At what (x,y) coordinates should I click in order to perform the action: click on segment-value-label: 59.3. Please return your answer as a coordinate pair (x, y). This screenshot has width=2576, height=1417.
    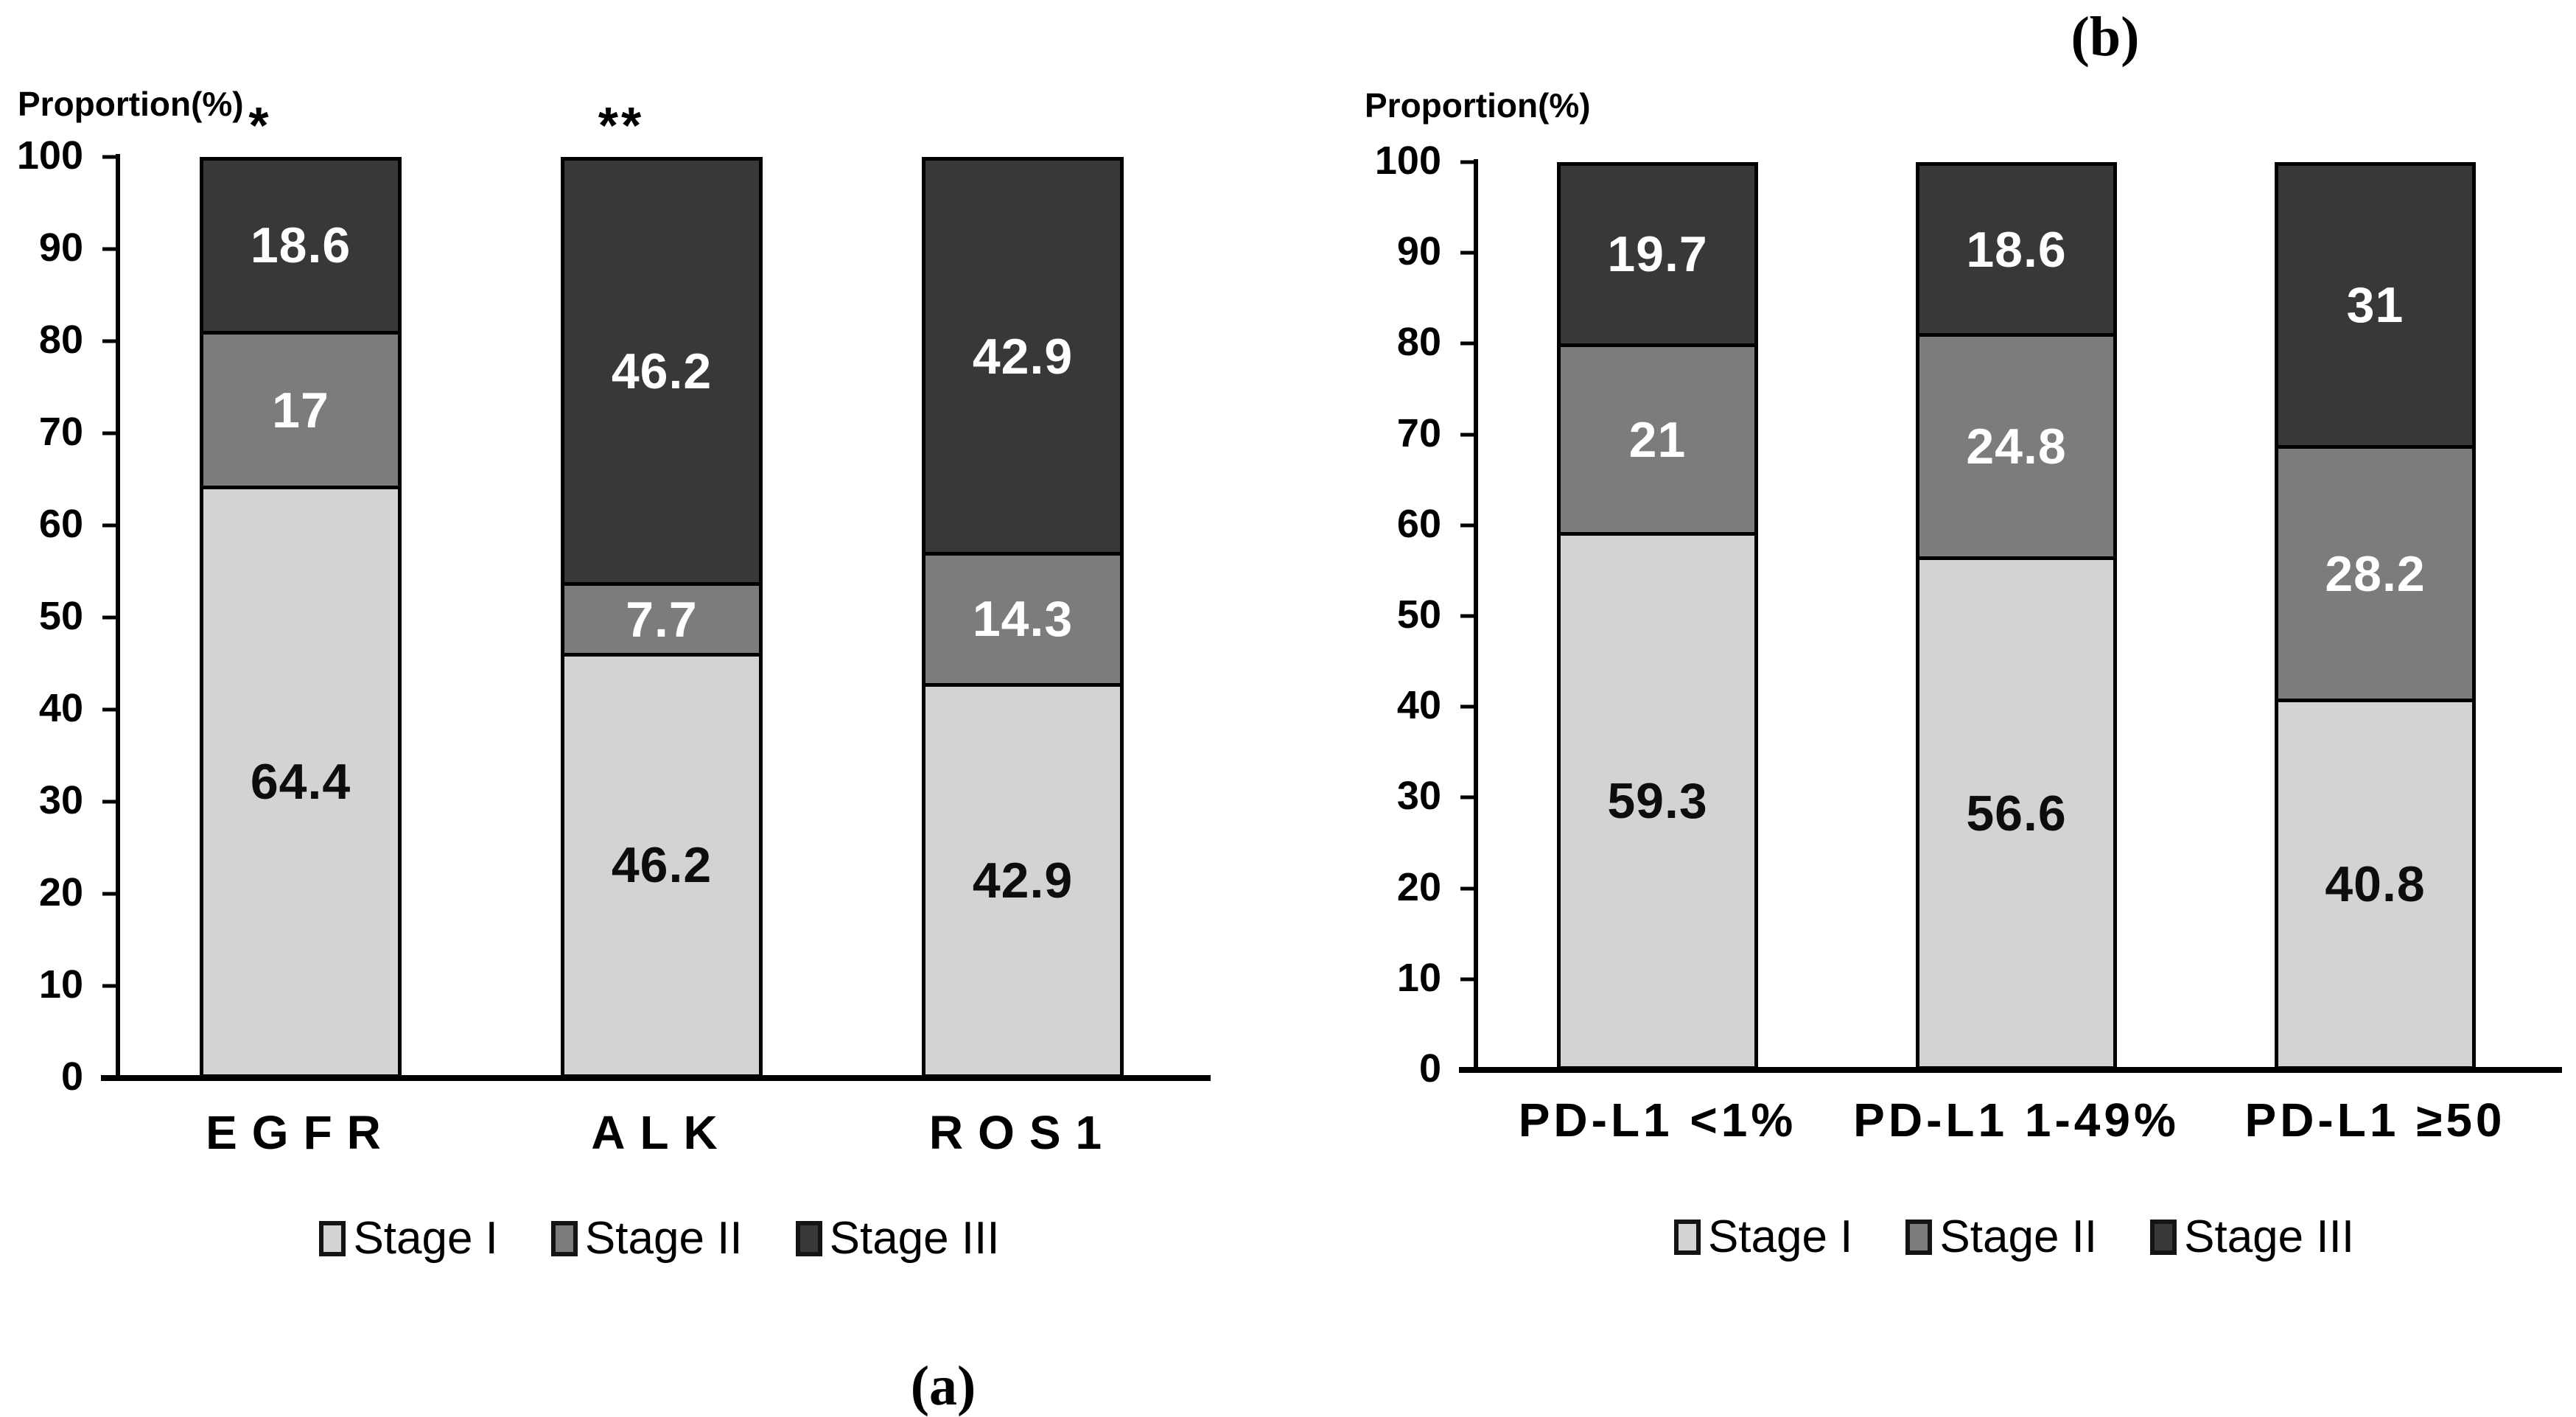
    Looking at the image, I should click on (1657, 801).